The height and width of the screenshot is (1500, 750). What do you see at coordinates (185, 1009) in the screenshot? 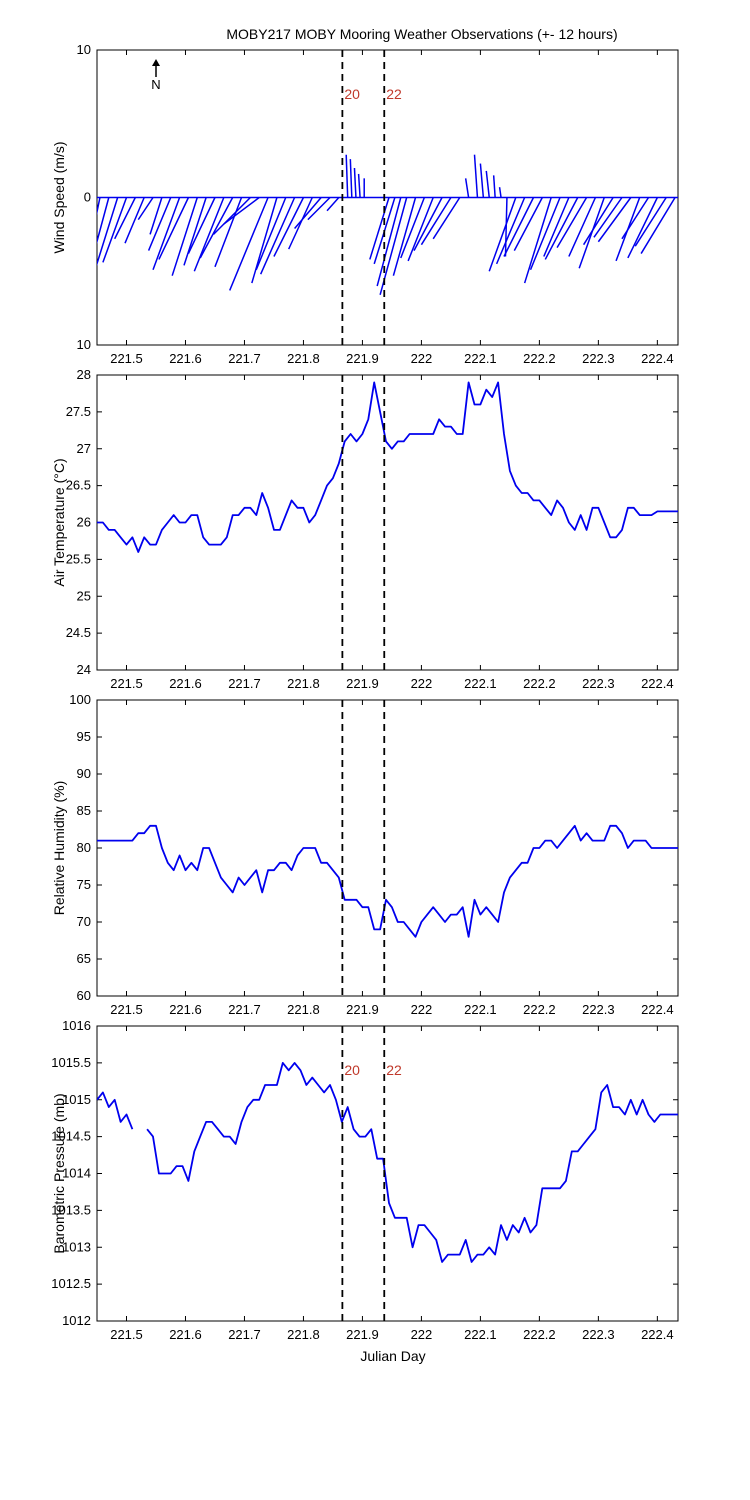
I see `x-tick-label: 221.6` at bounding box center [185, 1009].